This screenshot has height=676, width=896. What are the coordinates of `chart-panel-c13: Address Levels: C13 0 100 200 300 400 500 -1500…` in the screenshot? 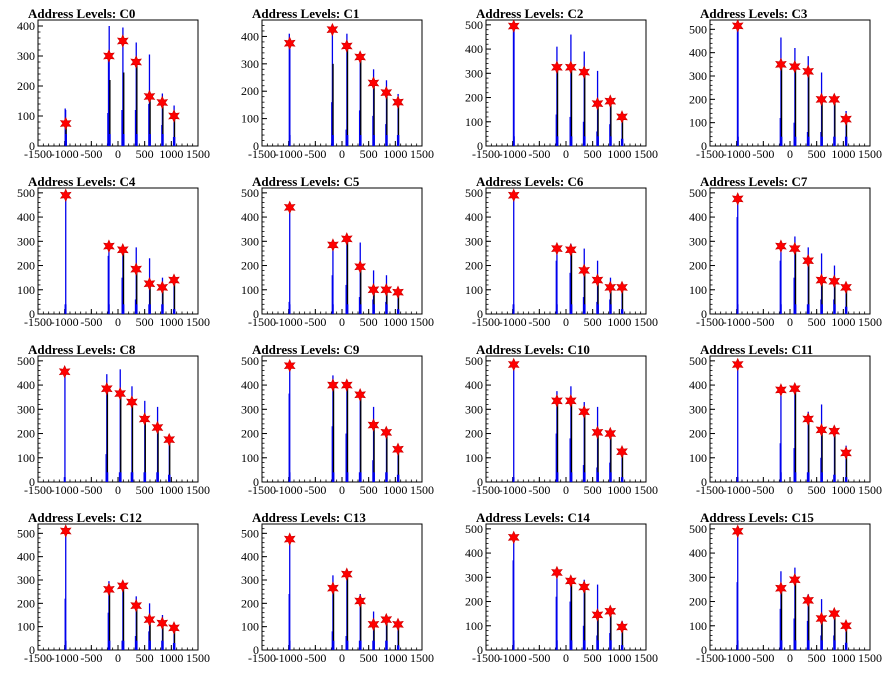 It's located at (337, 587).